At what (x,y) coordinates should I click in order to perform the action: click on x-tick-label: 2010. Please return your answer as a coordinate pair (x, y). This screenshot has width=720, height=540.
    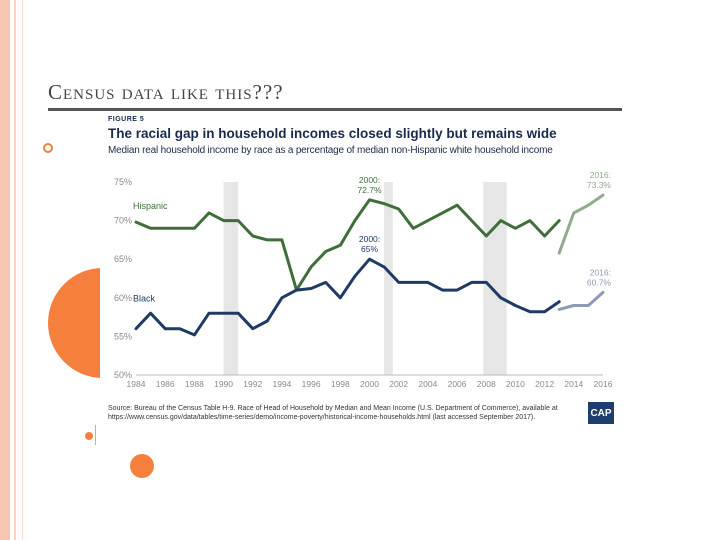
    Looking at the image, I should click on (515, 384).